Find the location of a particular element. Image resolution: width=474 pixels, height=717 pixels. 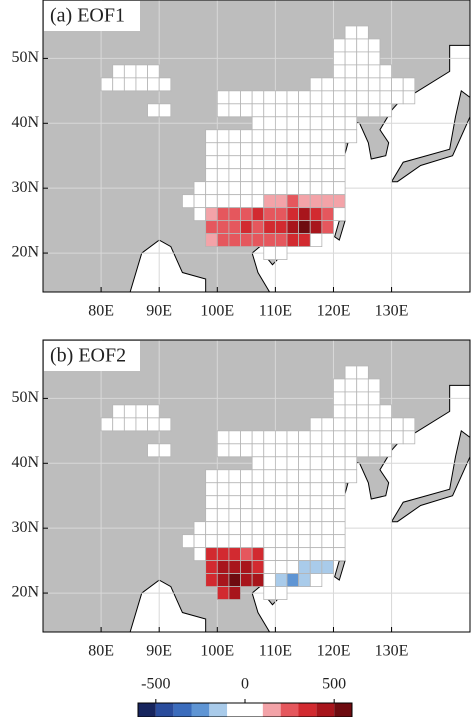

panel-title: (a) EOF1 is located at coordinates (87, 16).